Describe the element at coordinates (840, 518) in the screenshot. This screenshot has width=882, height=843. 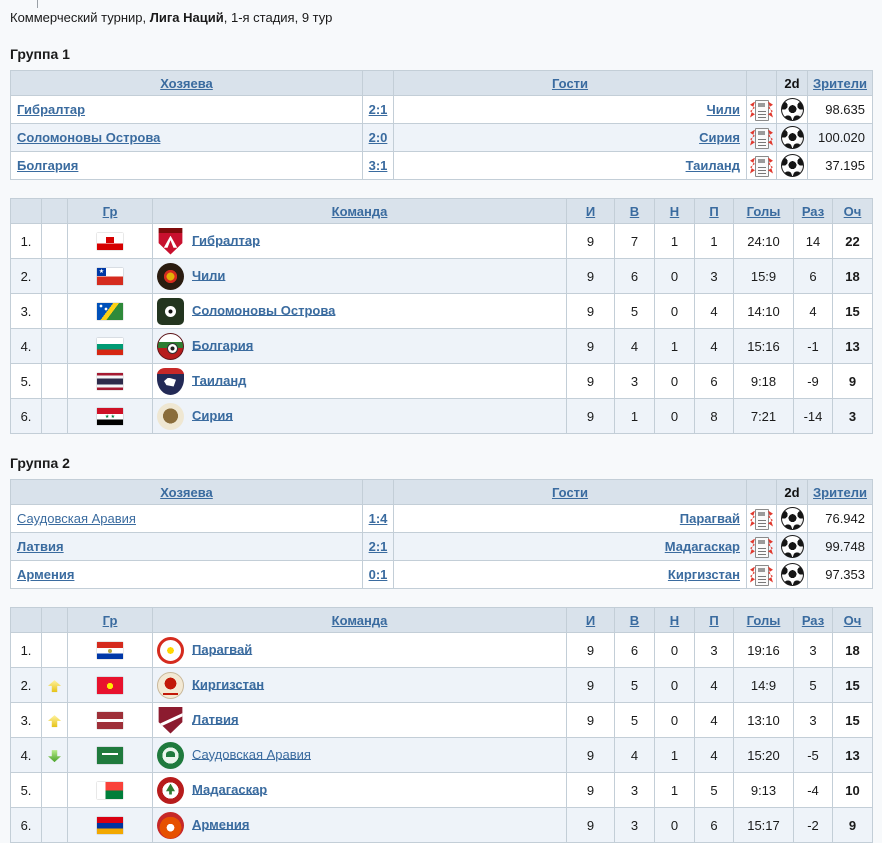
I see `spectators-value: 76.942` at that location.